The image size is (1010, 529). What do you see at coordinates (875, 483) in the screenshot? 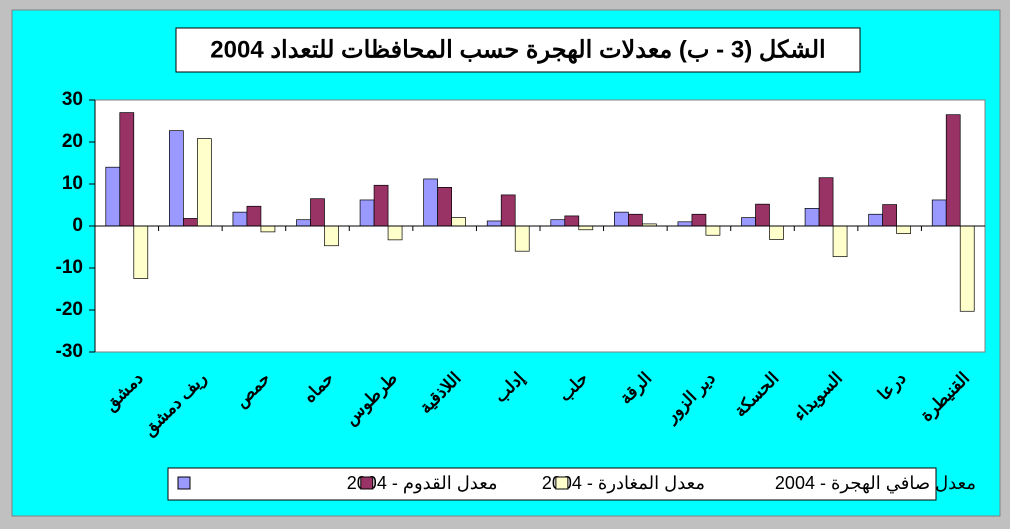
I see `legend-label: معدل صافي الهجرة - 2004` at bounding box center [875, 483].